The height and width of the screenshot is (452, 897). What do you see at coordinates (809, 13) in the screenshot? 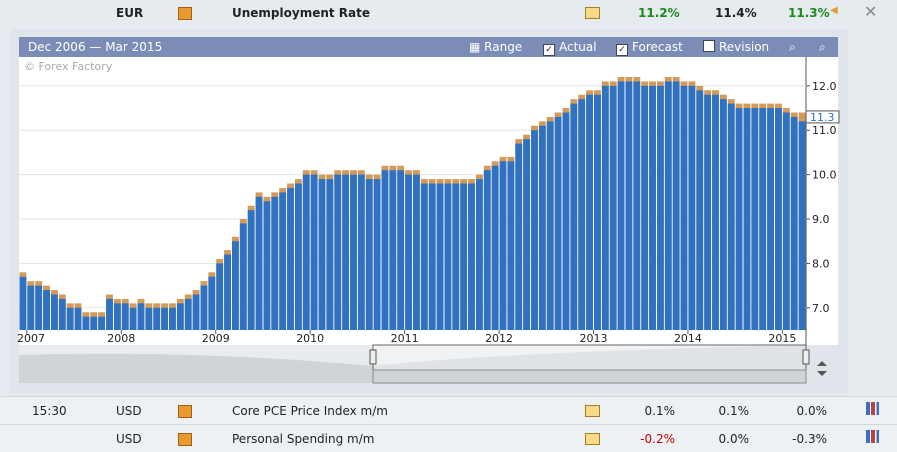
I see `previous: 11.3%` at bounding box center [809, 13].